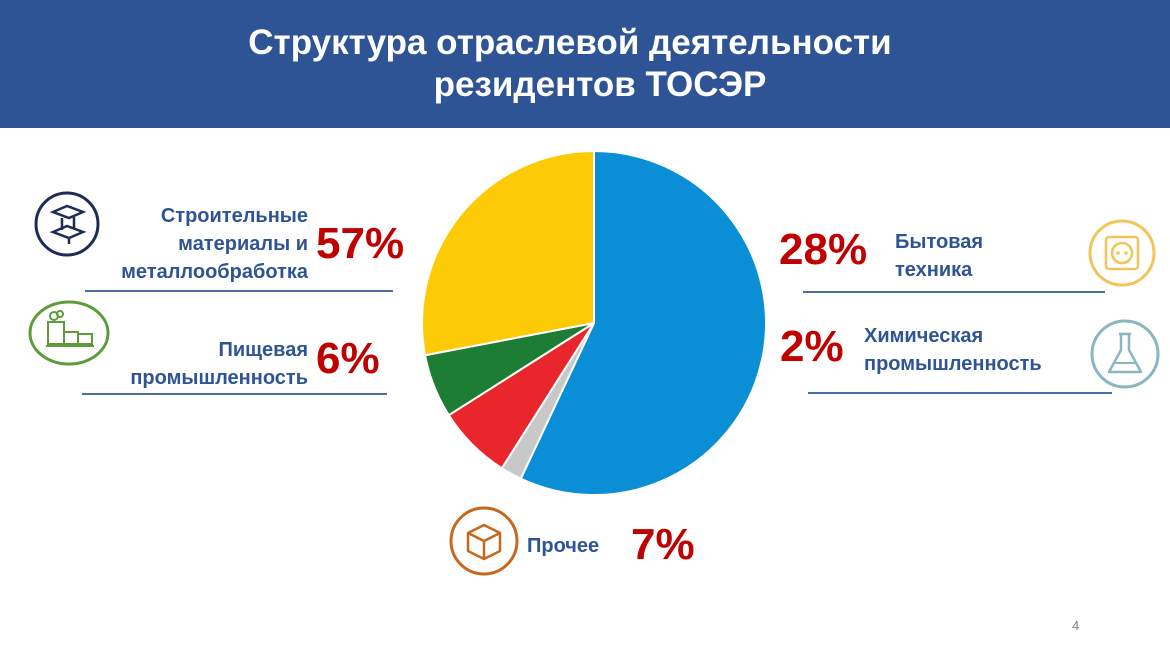  I want to click on page-number: 4, so click(1076, 625).